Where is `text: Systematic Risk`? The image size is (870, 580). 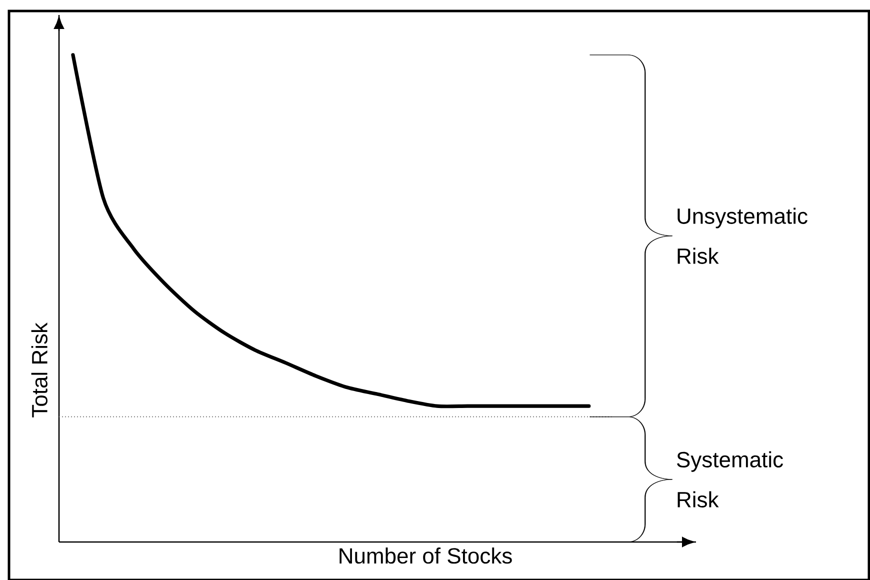 text: Systematic Risk is located at coordinates (729, 479).